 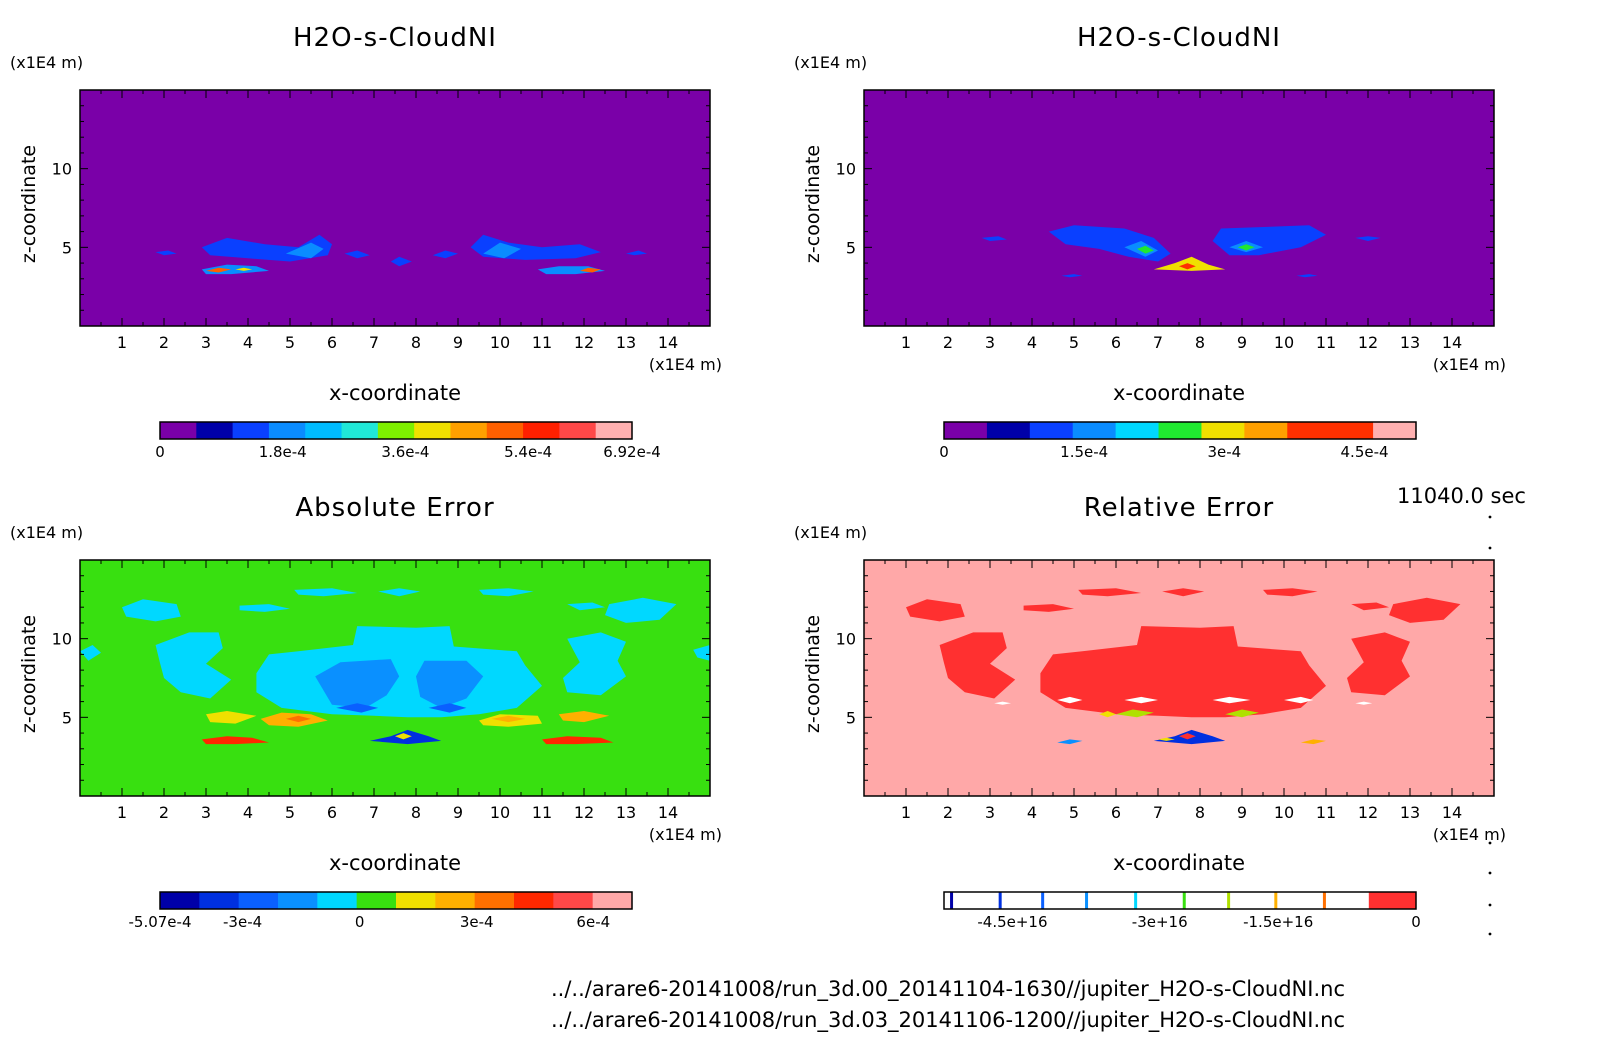 I want to click on colorbar-tick-label: 6.92e-4, so click(x=632, y=452).